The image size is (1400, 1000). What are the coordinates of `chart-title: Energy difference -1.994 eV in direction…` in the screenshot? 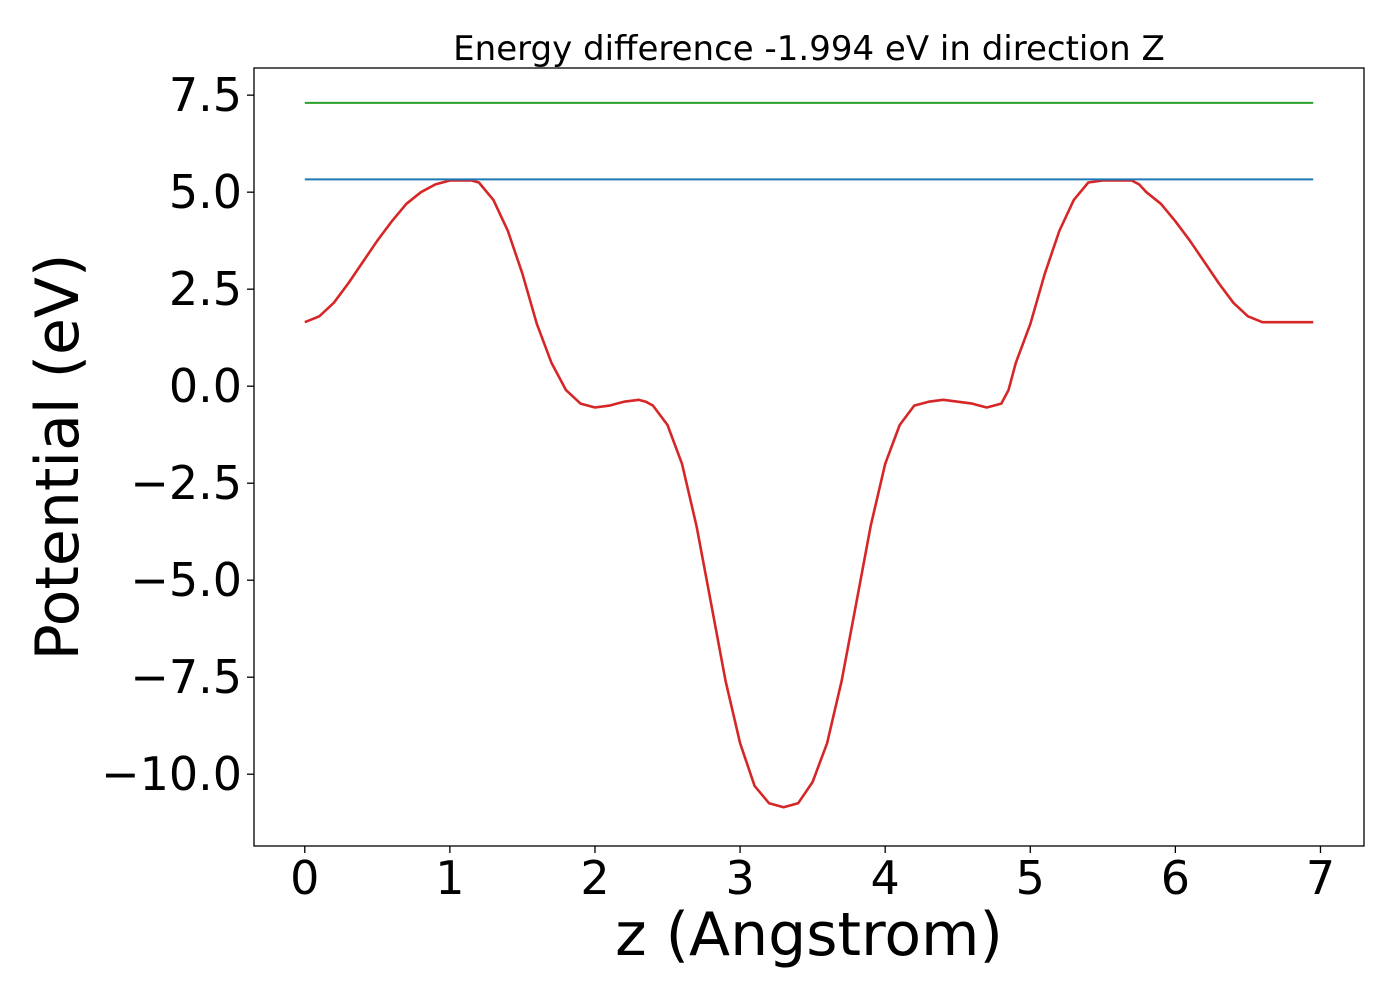 It's located at (809, 49).